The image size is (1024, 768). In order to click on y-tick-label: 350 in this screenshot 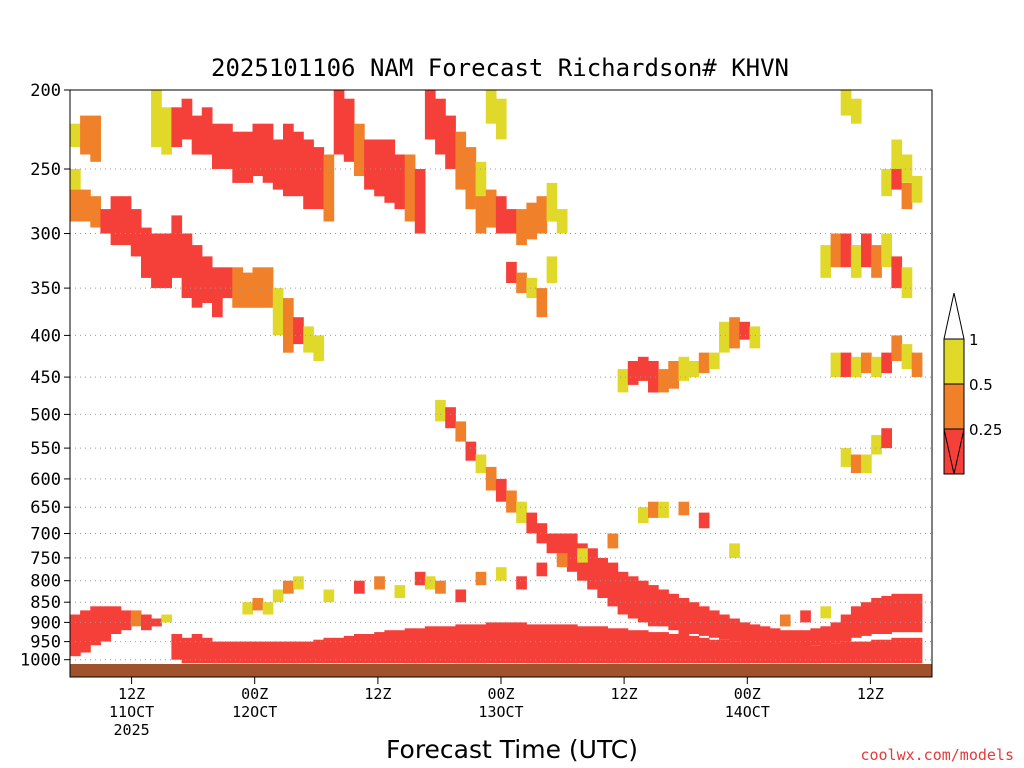, I will do `click(45, 289)`.